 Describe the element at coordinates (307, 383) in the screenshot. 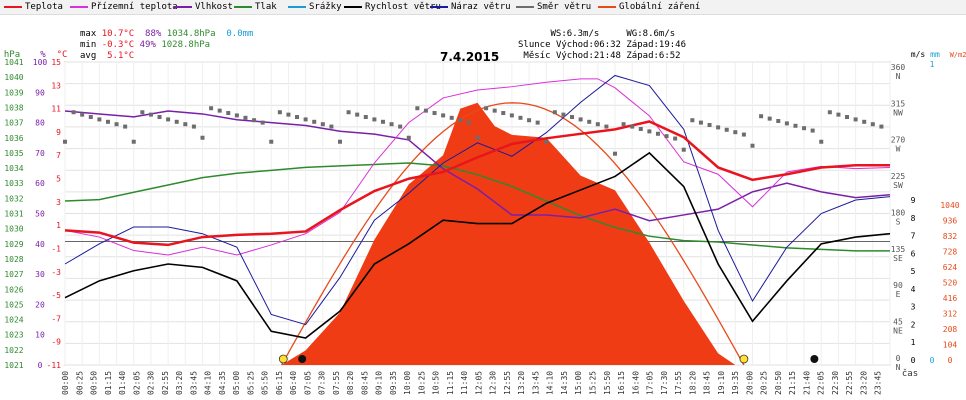

I see `x-tick: 07:05` at that location.